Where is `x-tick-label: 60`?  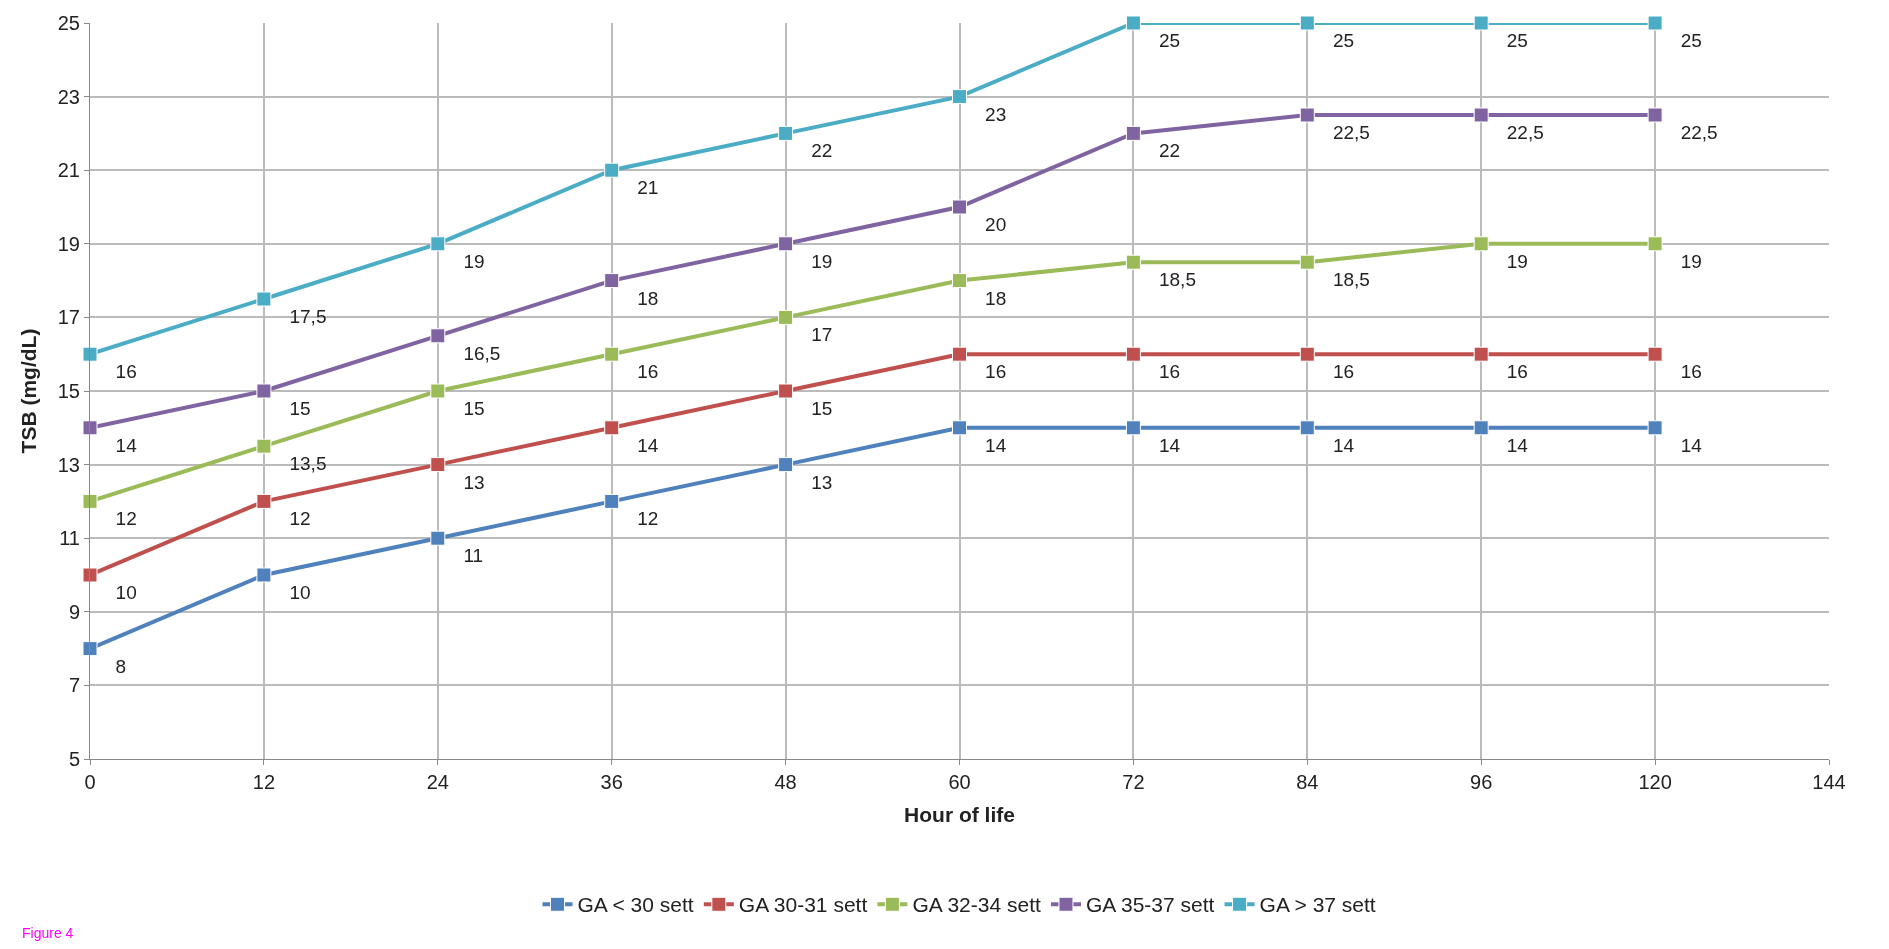 x-tick-label: 60 is located at coordinates (959, 782).